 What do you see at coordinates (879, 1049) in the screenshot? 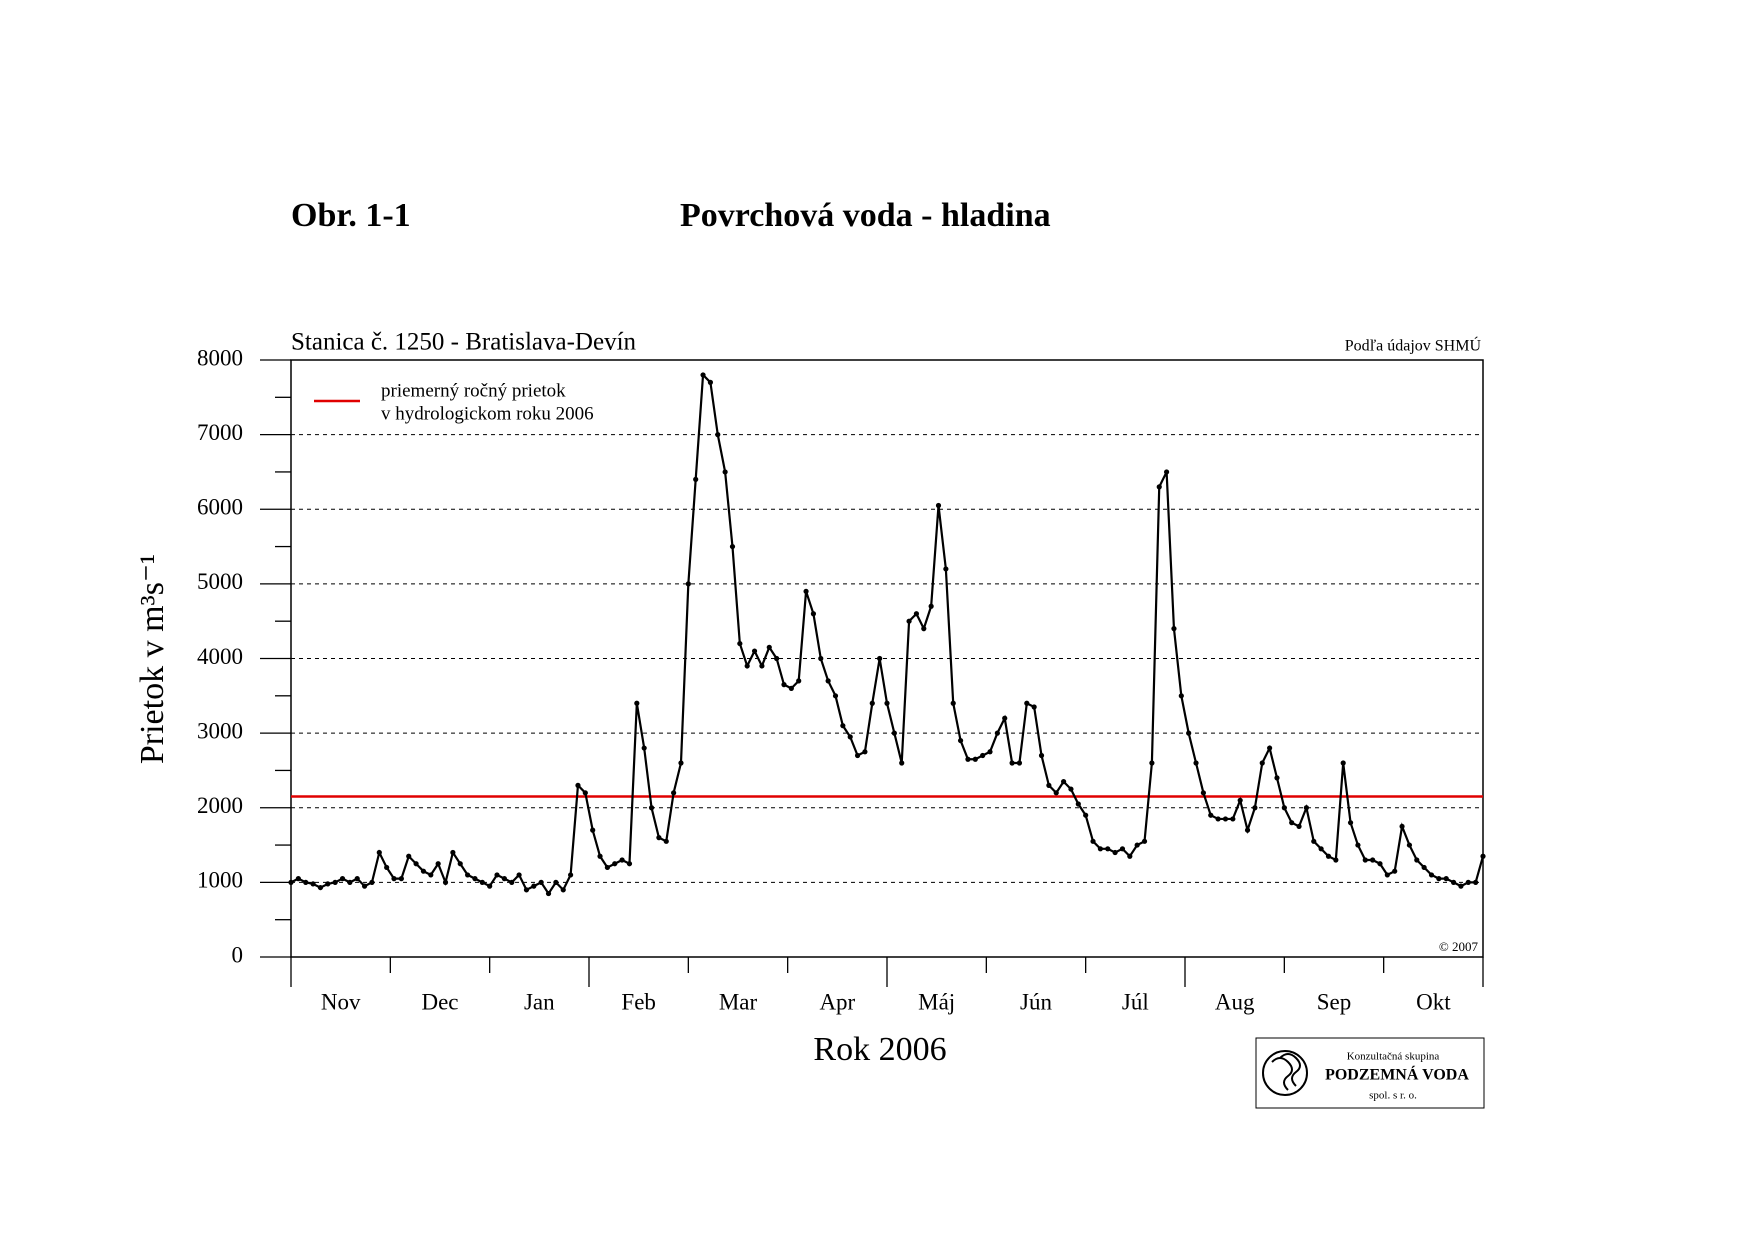
I see `x-axis-label: Rok 2006` at bounding box center [879, 1049].